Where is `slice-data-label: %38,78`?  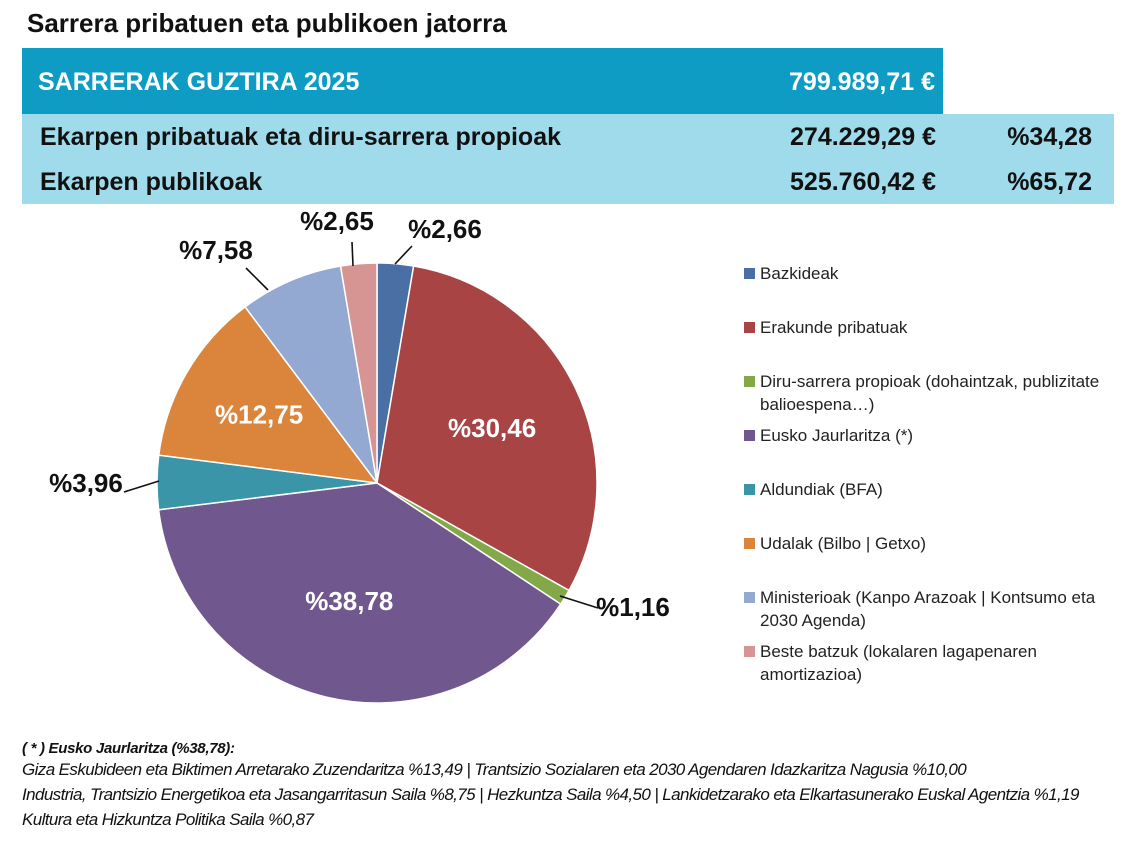
slice-data-label: %38,78 is located at coordinates (349, 601).